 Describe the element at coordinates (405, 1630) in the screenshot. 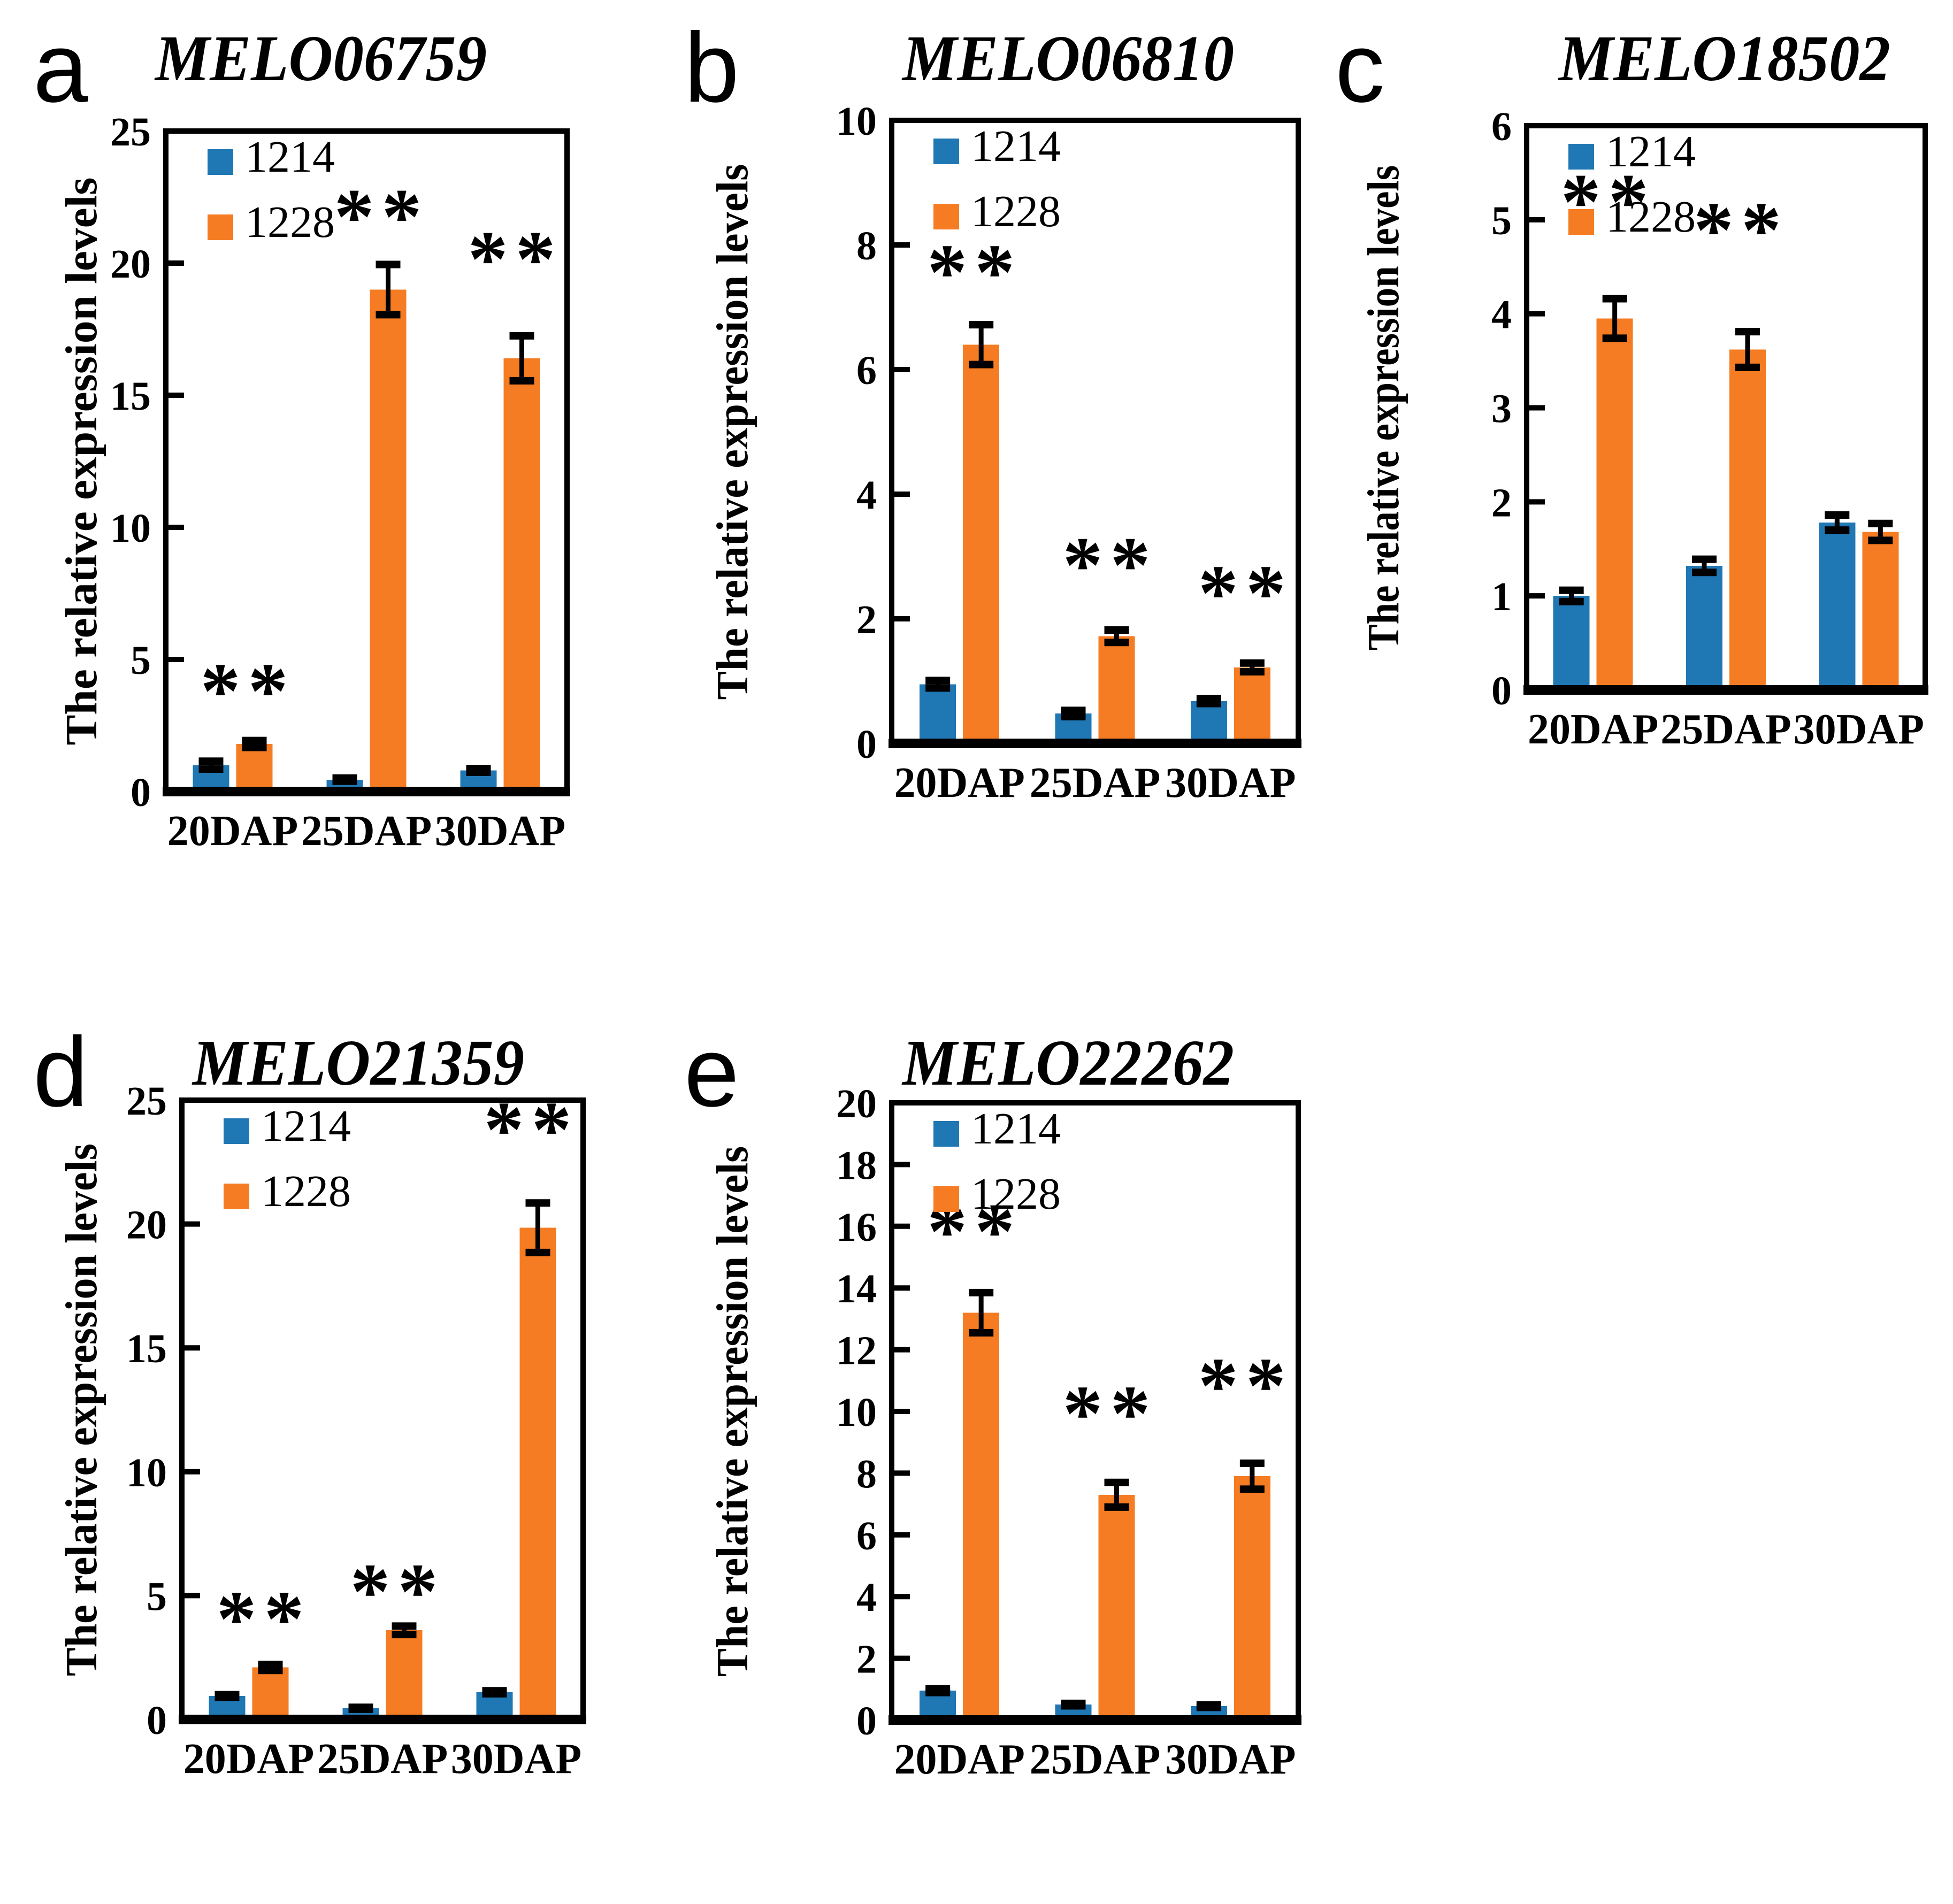

I see `panel-d-errorbar-1228-25DAP` at that location.